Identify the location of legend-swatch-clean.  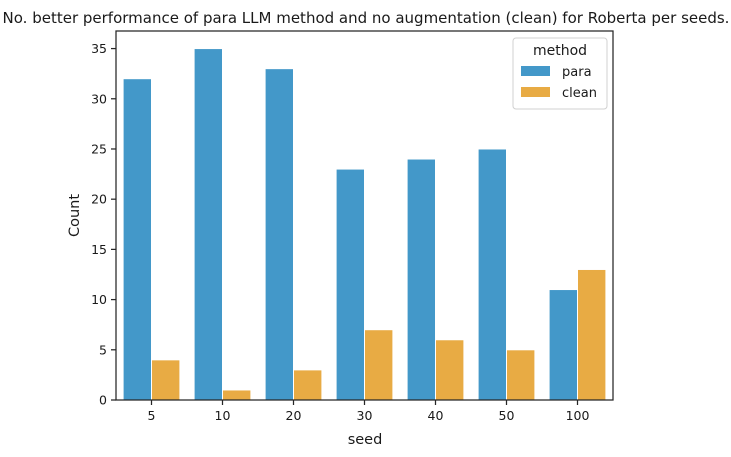
(535, 92).